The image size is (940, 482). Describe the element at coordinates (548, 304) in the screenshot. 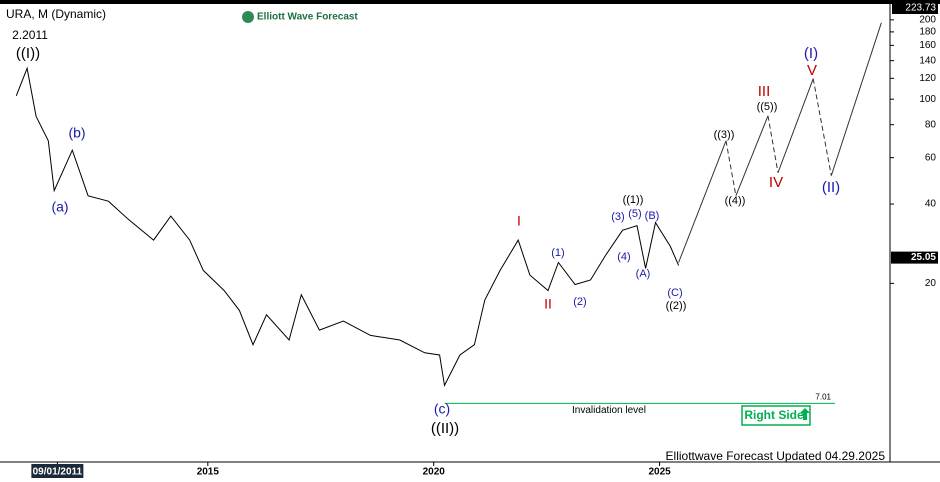

I see `wave-label: II` at that location.